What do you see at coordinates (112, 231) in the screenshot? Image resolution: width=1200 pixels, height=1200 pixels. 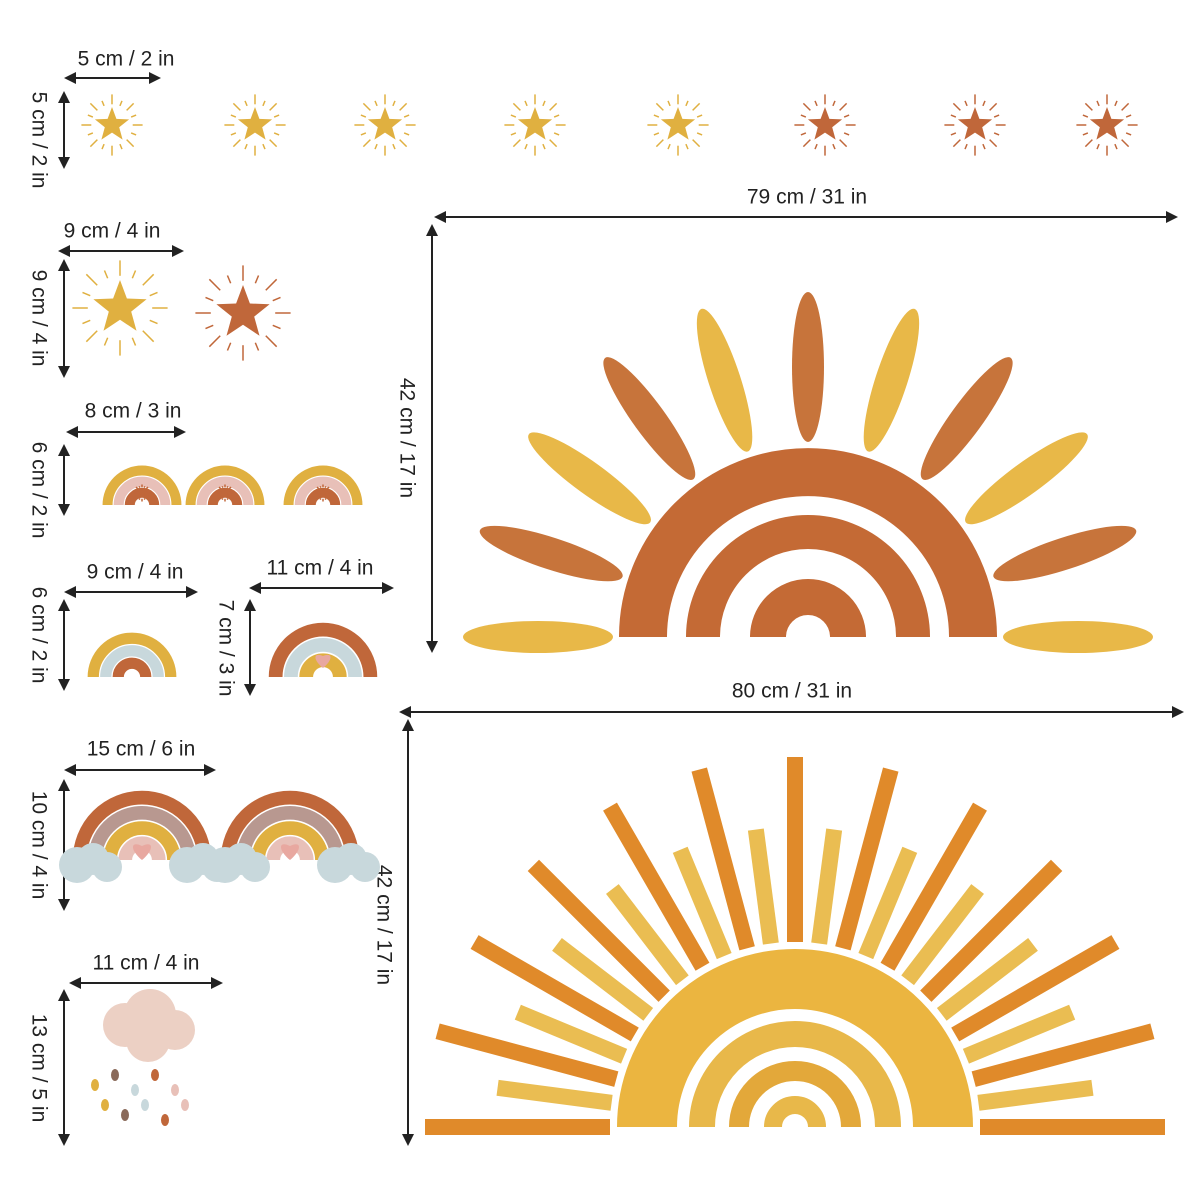 I see `width-label: 9 cm / 4 in` at bounding box center [112, 231].